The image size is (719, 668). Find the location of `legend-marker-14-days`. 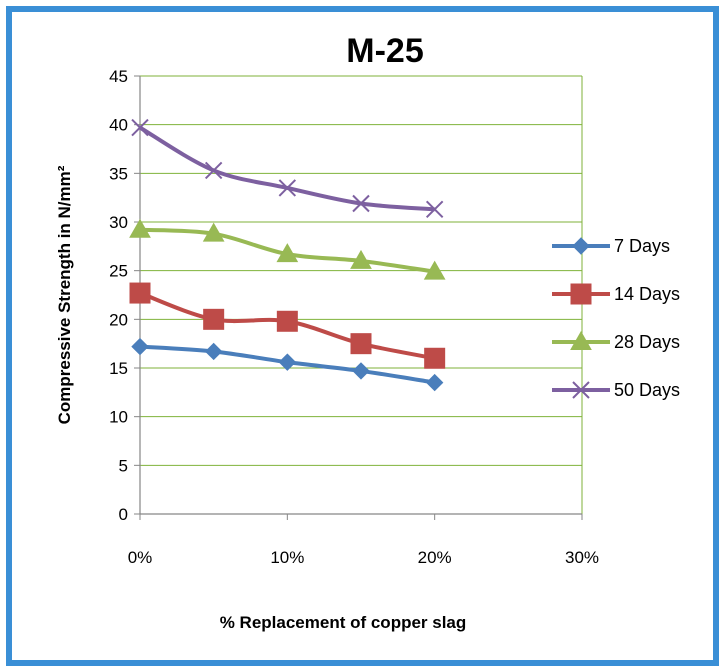

legend-marker-14-days is located at coordinates (581, 294).